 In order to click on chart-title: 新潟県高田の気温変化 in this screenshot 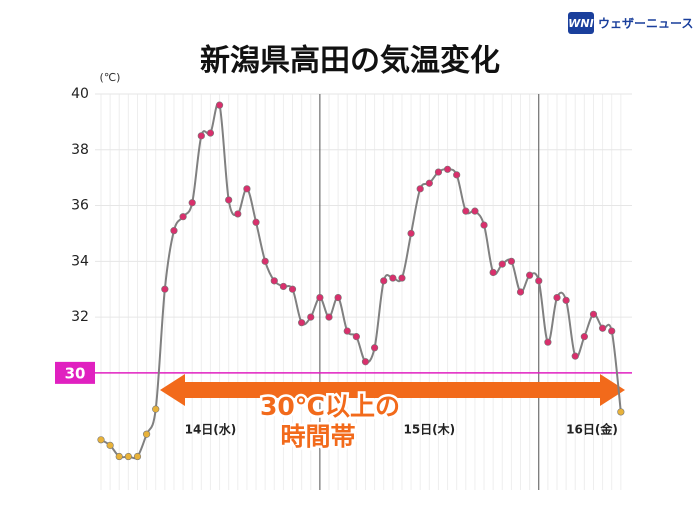, I will do `click(350, 61)`.